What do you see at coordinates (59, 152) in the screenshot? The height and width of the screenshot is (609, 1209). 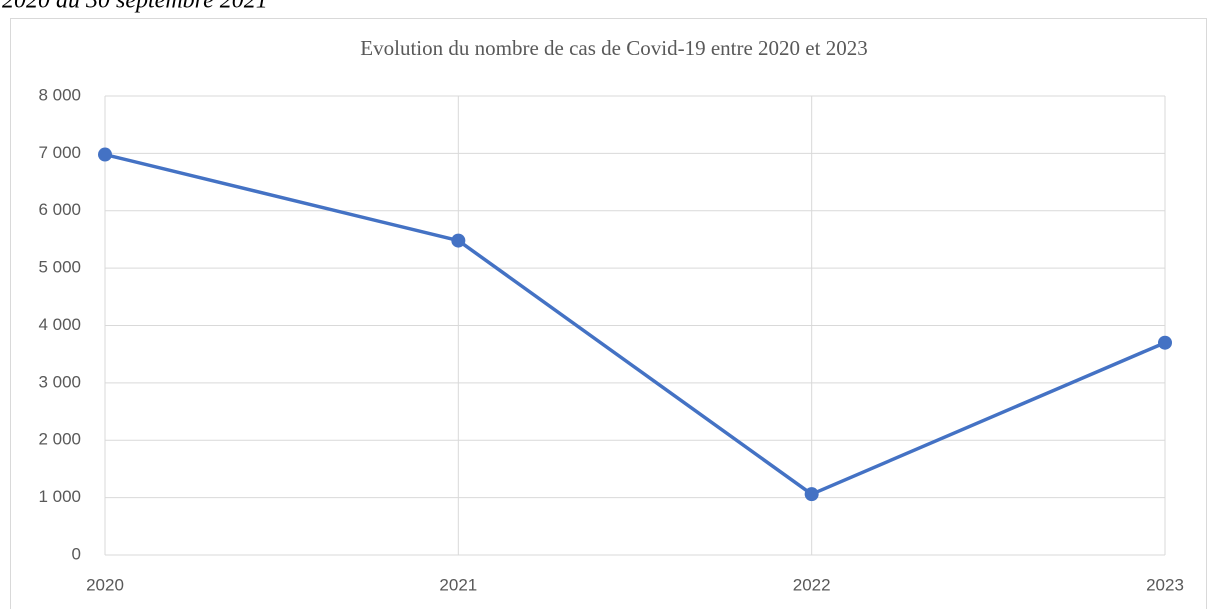 I see `y-tick-label: 7 000` at bounding box center [59, 152].